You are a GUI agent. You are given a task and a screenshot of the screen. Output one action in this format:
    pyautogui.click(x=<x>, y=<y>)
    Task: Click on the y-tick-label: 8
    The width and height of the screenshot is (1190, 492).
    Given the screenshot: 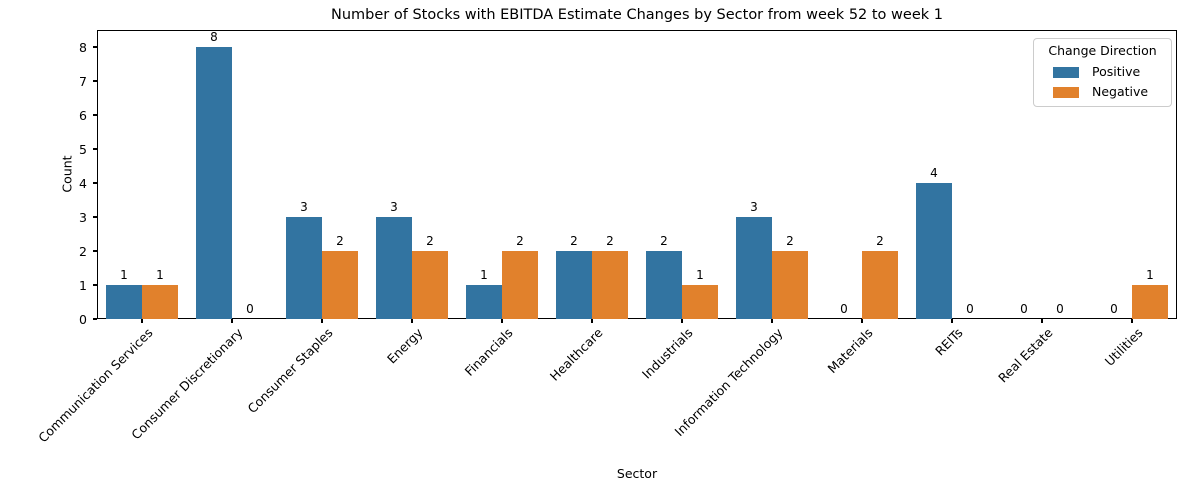 What is the action you would take?
    pyautogui.click(x=83, y=47)
    